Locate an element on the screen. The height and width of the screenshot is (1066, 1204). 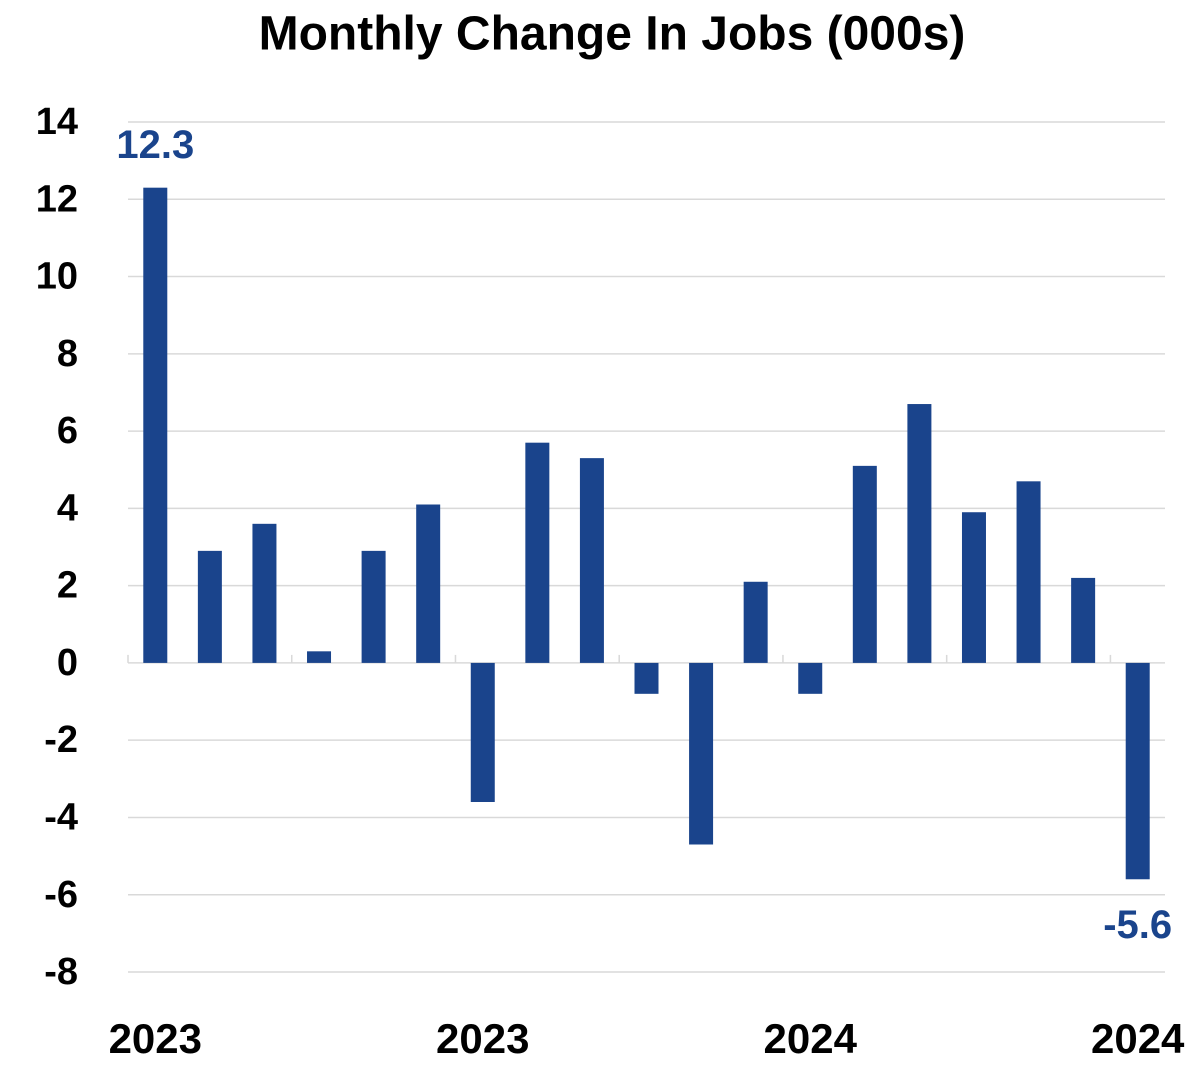
data-label: 12.3 is located at coordinates (155, 145).